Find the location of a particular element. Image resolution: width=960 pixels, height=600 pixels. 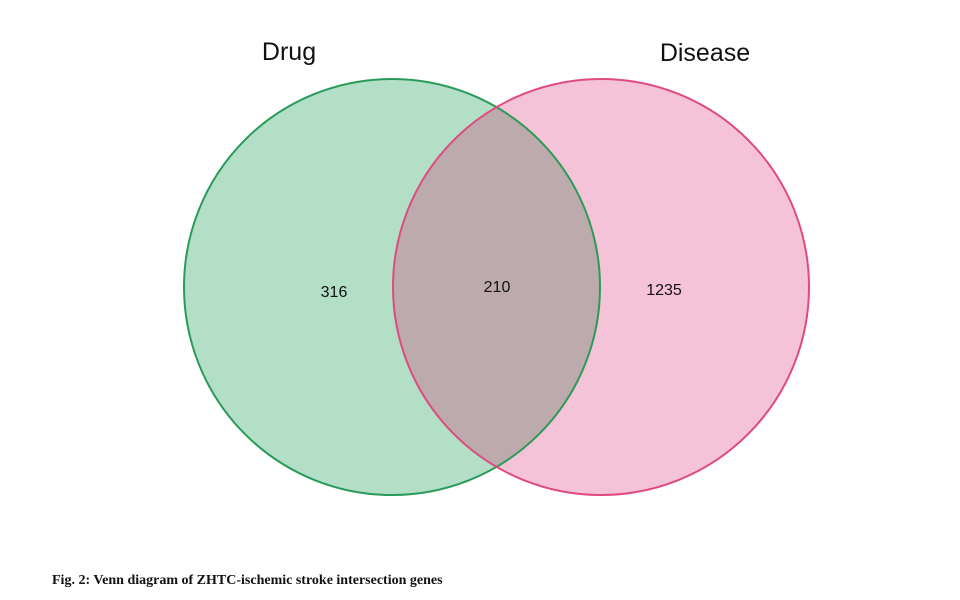

overlap is located at coordinates (496, 287).